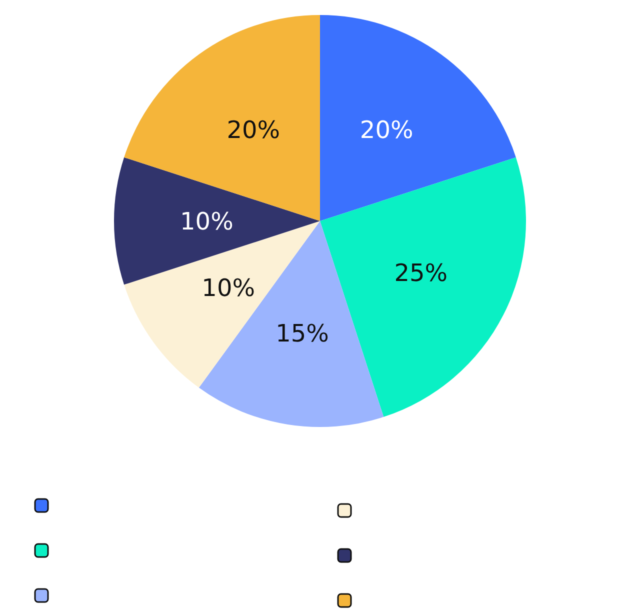 The height and width of the screenshot is (610, 624). What do you see at coordinates (302, 333) in the screenshot?
I see `data-label: 15%` at bounding box center [302, 333].